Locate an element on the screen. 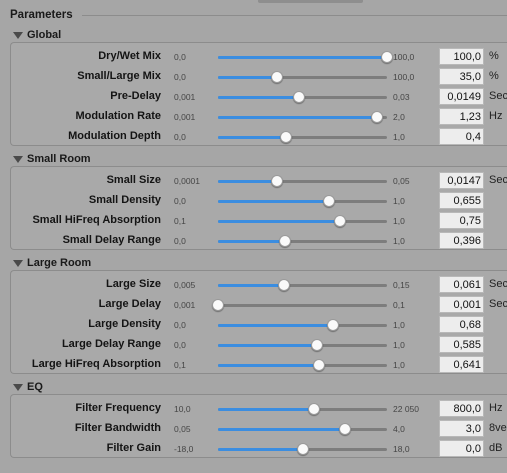 Image resolution: width=507 pixels, height=473 pixels. param-min: 0,05 is located at coordinates (182, 429).